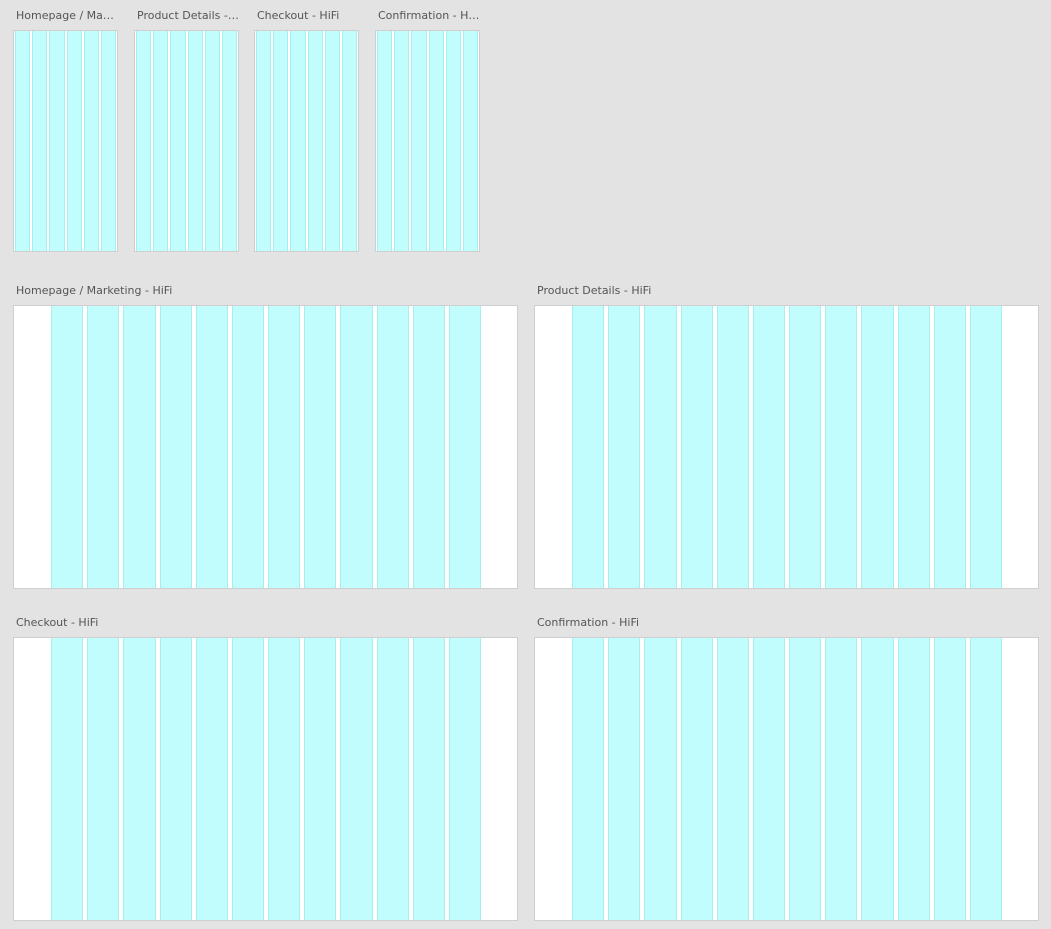 Image resolution: width=1051 pixels, height=929 pixels. I want to click on artboard-title-product-details-small: Product Details - HiFi, so click(188, 15).